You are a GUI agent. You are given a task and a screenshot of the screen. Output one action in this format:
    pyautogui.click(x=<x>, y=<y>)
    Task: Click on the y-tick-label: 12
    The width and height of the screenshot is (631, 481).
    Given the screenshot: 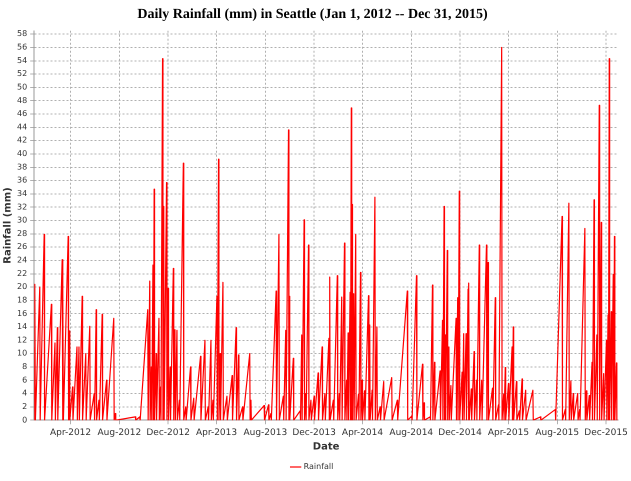 What is the action you would take?
    pyautogui.click(x=22, y=339)
    